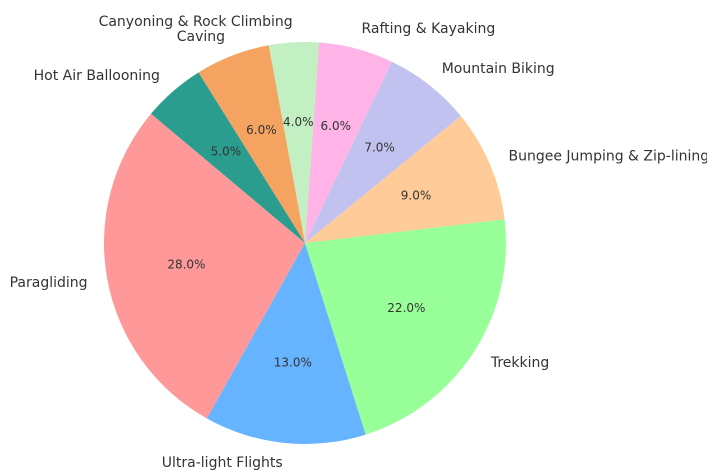  Describe the element at coordinates (293, 362) in the screenshot. I see `value-label: 13.0%` at that location.